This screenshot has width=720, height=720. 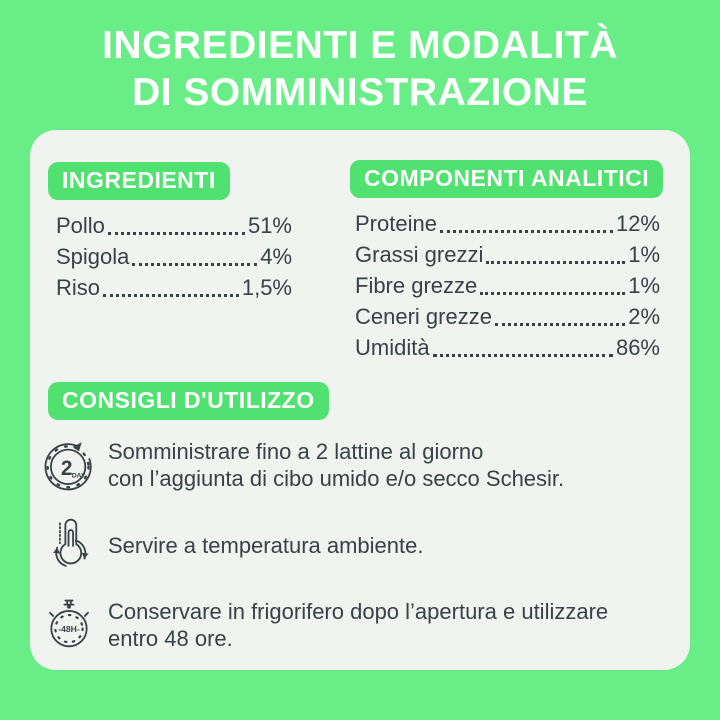 I want to click on component-name: Fibre grezze, so click(x=416, y=285).